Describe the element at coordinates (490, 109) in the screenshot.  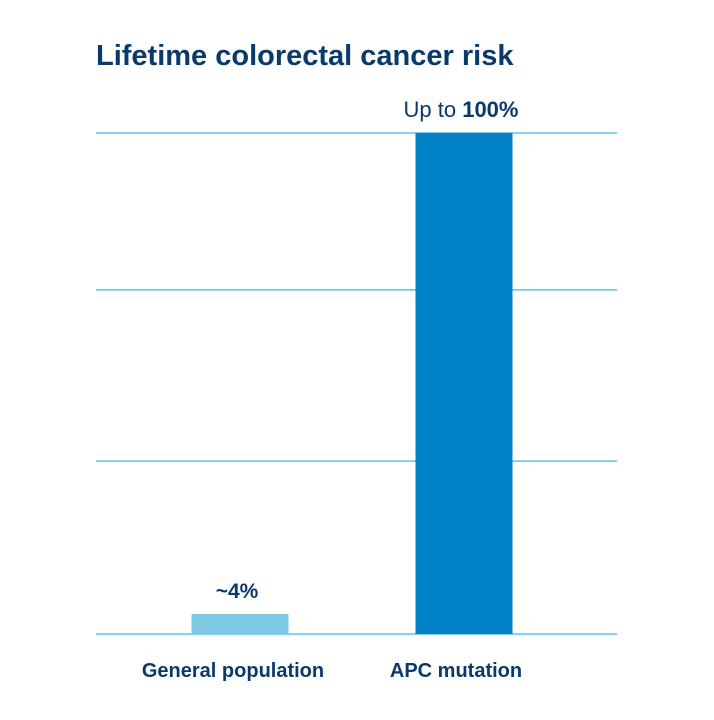
I see `data-label-value: 100%` at that location.